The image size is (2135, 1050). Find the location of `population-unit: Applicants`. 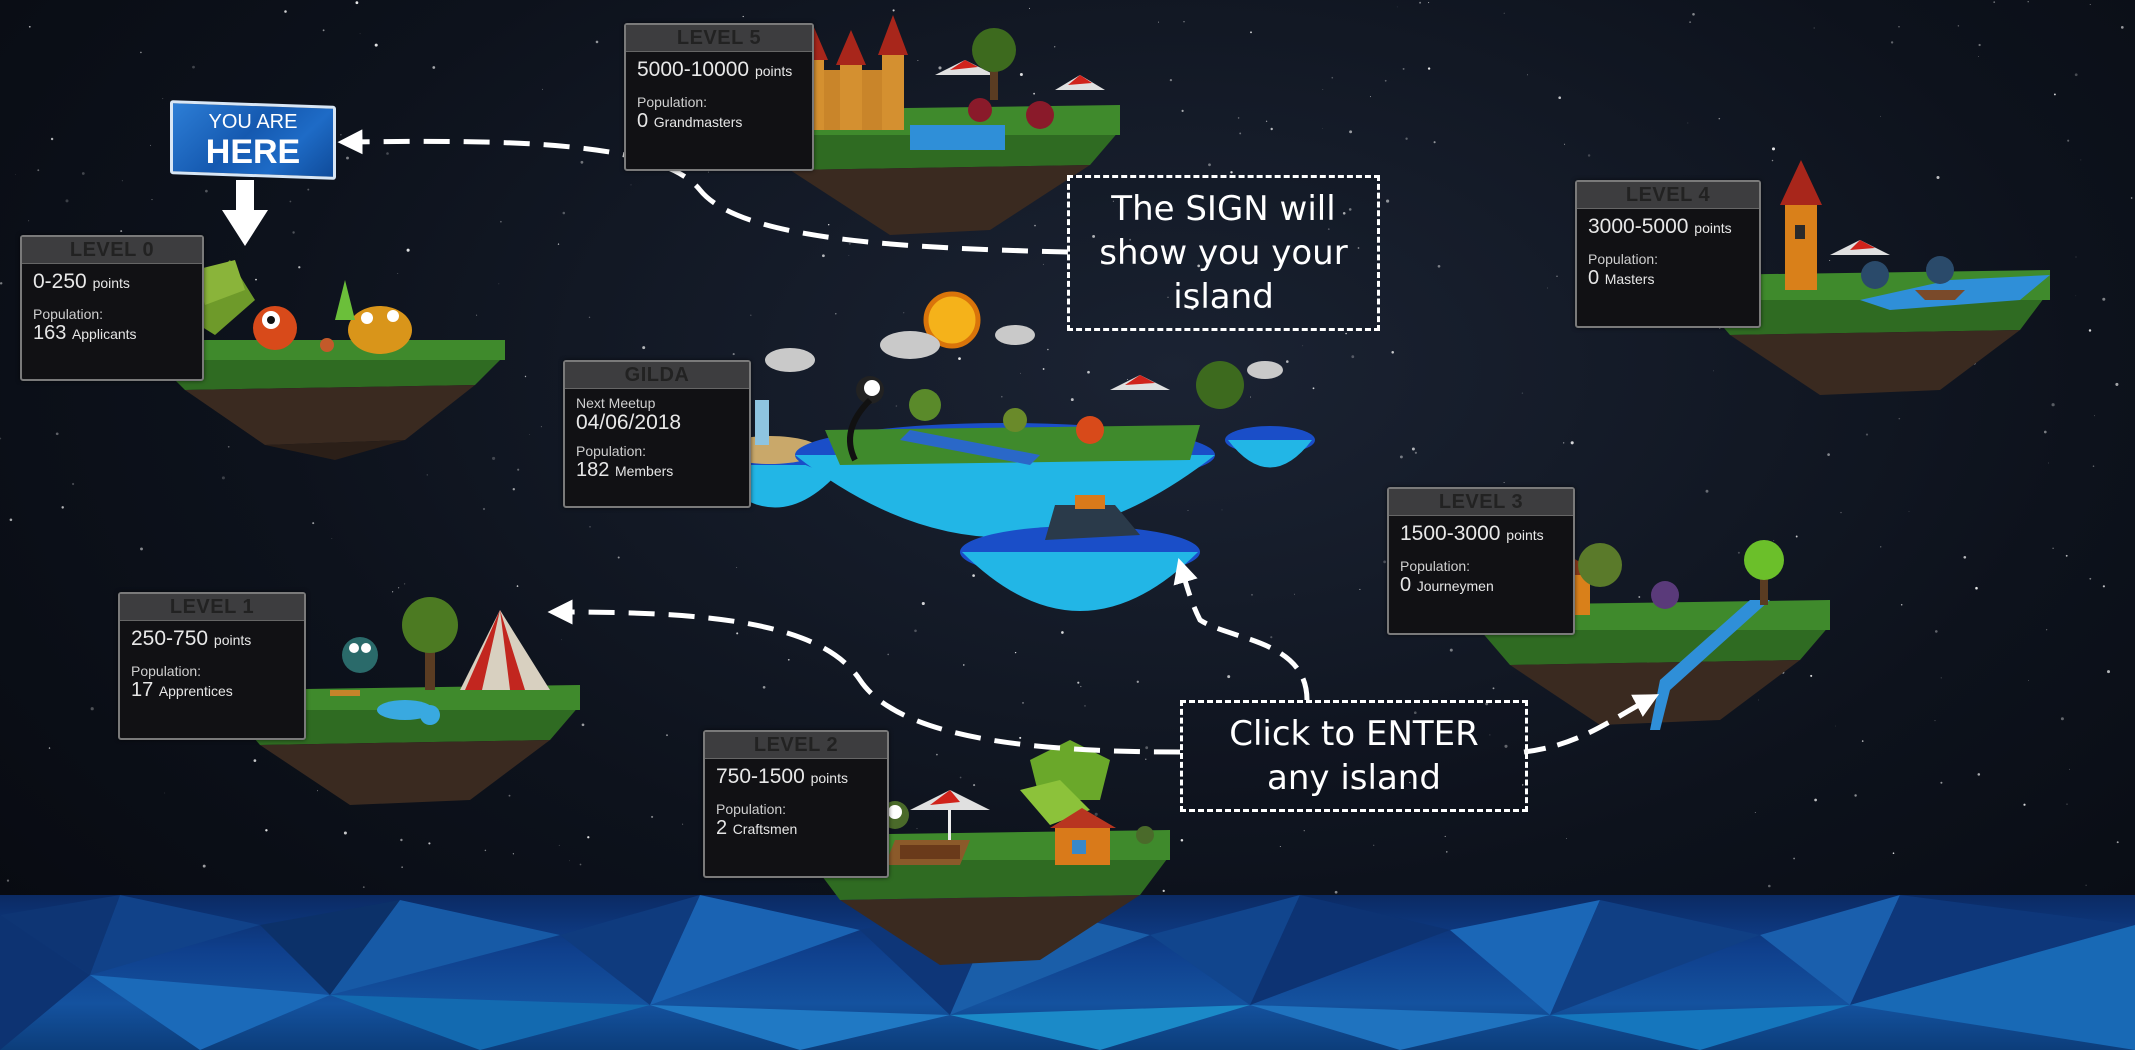

population-unit: Applicants is located at coordinates (104, 334).